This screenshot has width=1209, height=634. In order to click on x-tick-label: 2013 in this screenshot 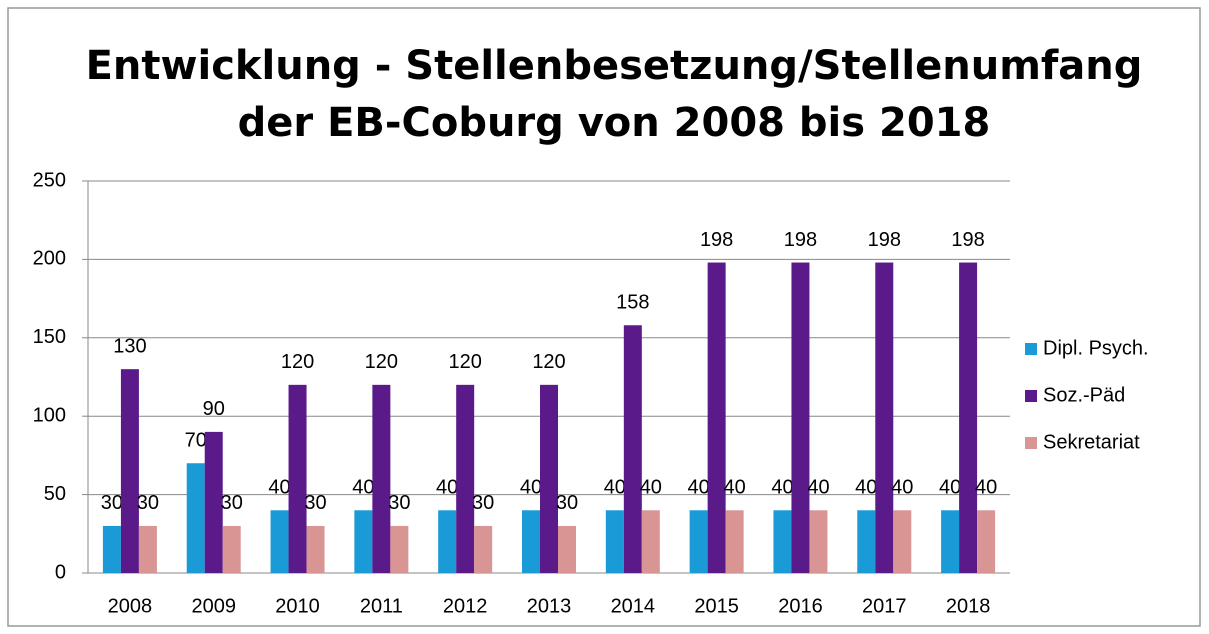, I will do `click(549, 606)`.